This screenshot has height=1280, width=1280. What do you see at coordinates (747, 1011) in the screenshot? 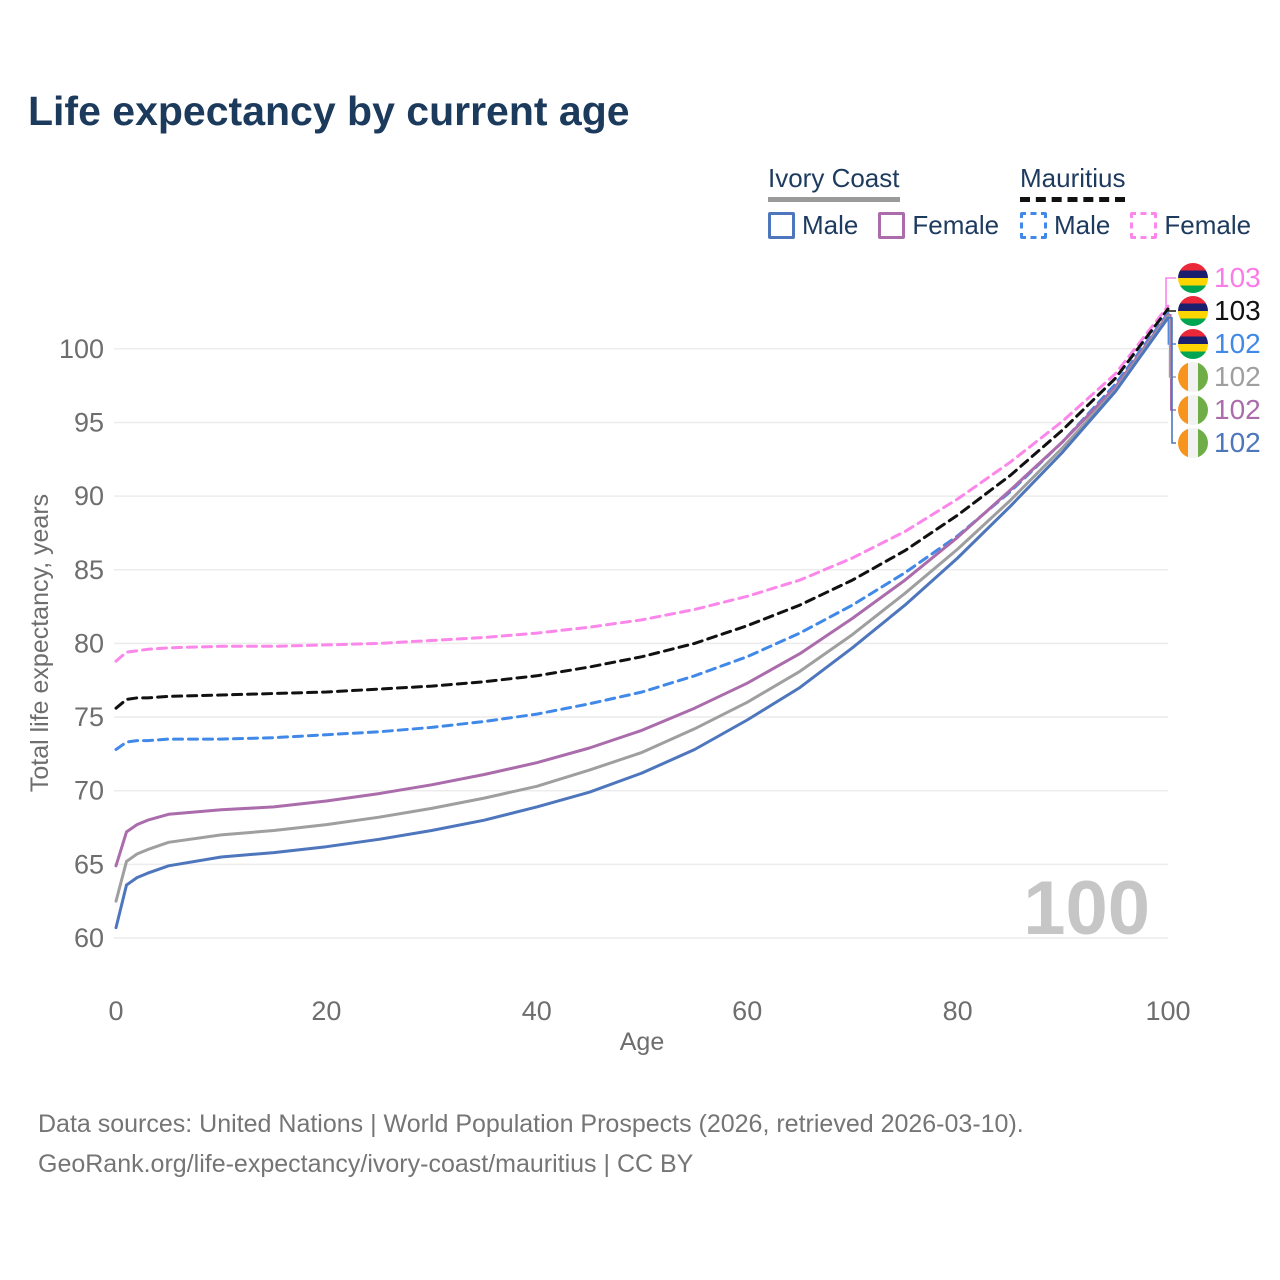
I see `x-axis-tick-label: 60` at bounding box center [747, 1011].